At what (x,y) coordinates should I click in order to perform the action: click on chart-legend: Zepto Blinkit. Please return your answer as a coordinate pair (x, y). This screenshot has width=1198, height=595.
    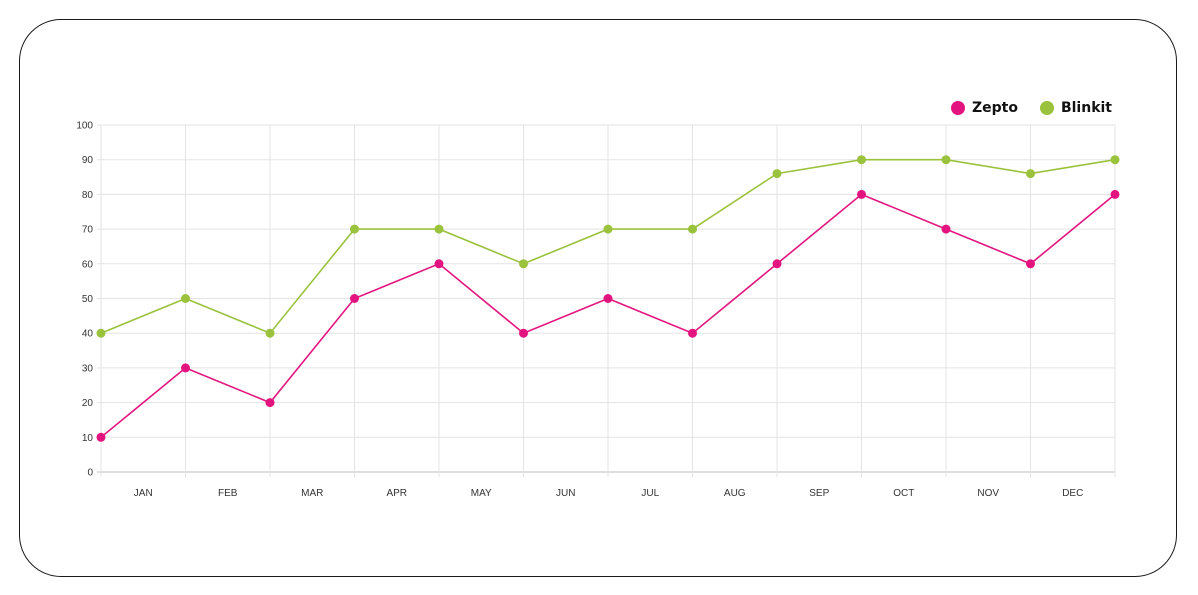
    Looking at the image, I should click on (1031, 108).